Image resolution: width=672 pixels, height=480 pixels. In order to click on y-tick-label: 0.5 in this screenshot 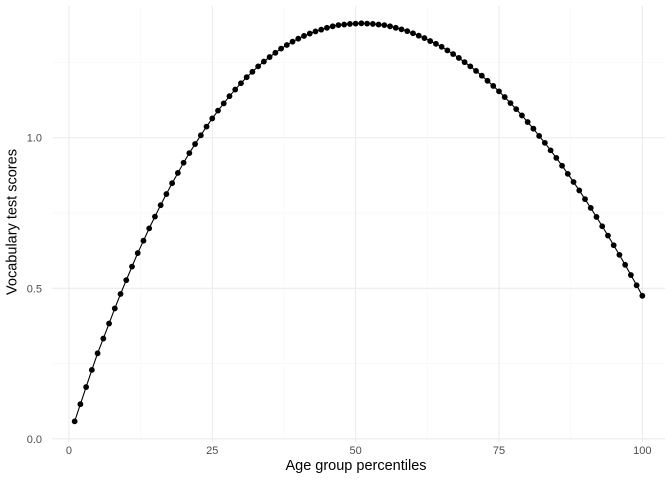, I will do `click(34, 289)`.